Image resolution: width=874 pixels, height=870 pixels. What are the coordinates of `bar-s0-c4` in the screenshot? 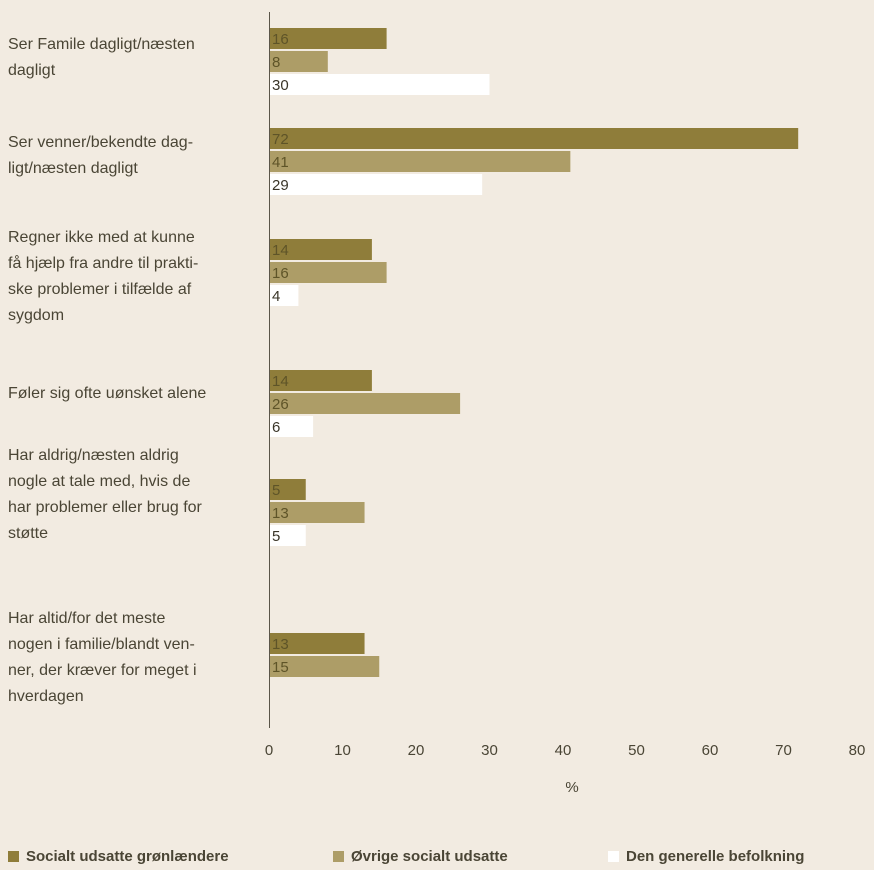 It's located at (287, 489).